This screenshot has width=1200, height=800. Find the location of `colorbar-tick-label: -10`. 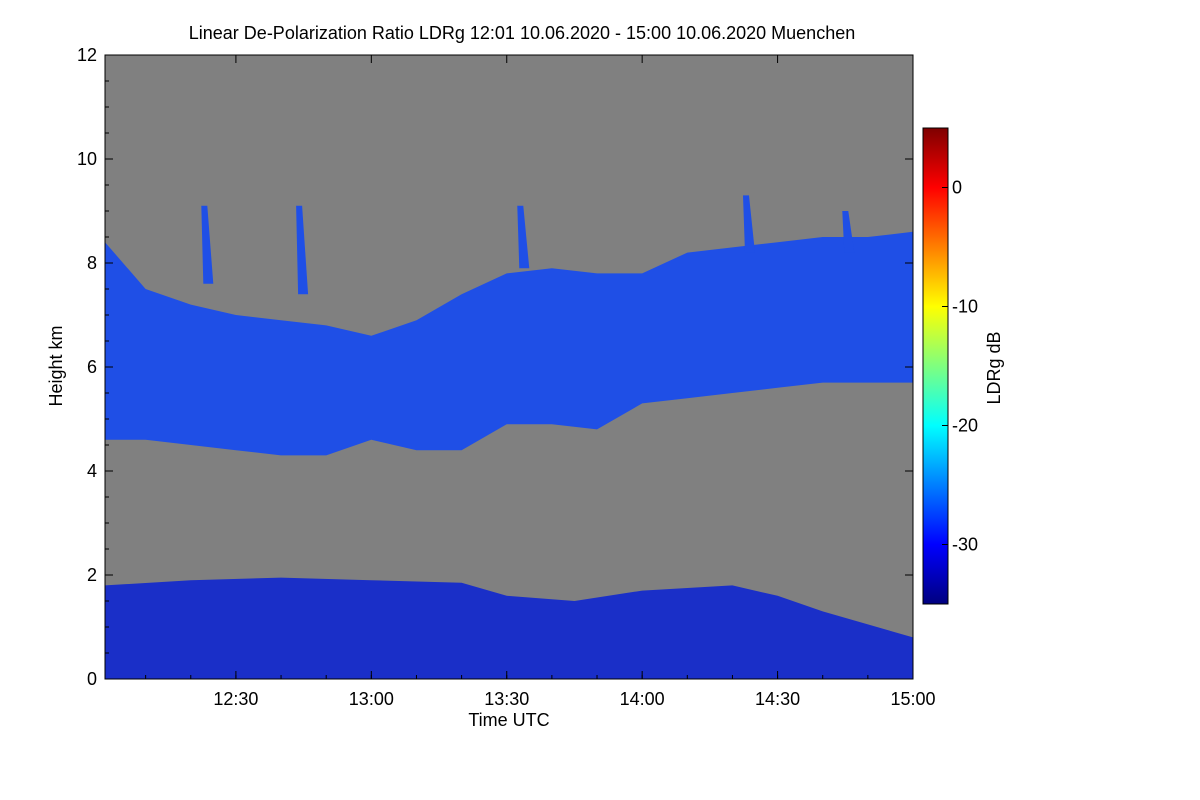

colorbar-tick-label: -10 is located at coordinates (965, 307).